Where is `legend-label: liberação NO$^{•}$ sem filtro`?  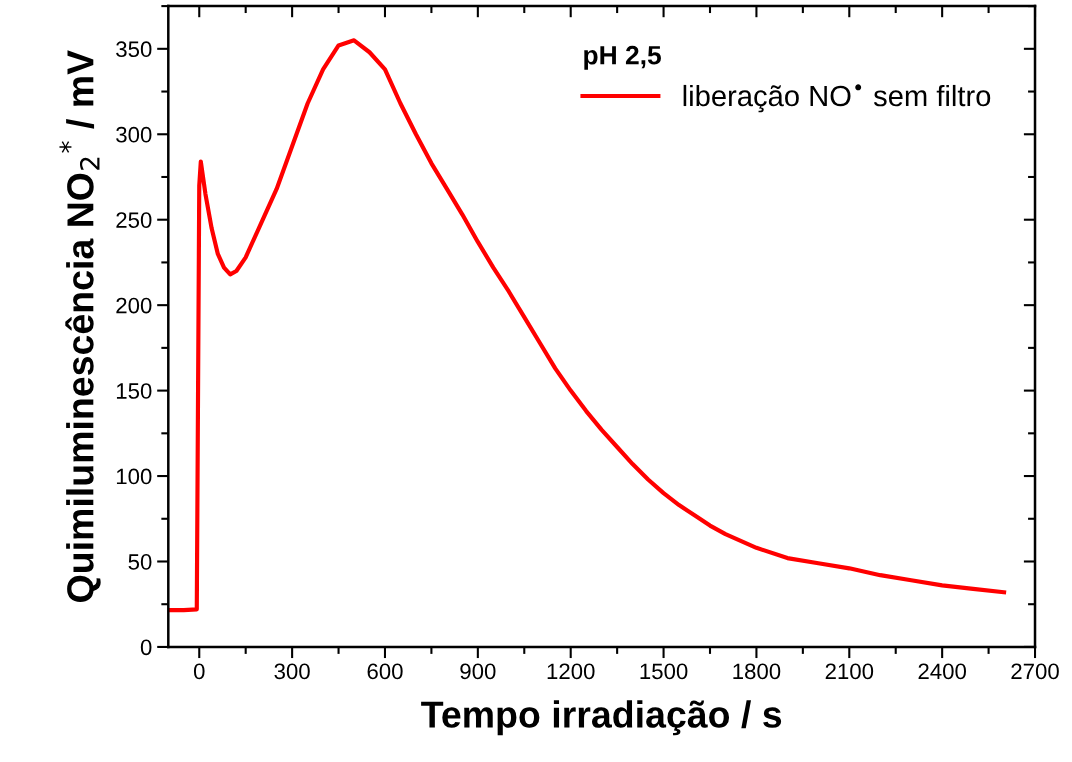
legend-label: liberação NO$^{•}$ sem filtro is located at coordinates (837, 98).